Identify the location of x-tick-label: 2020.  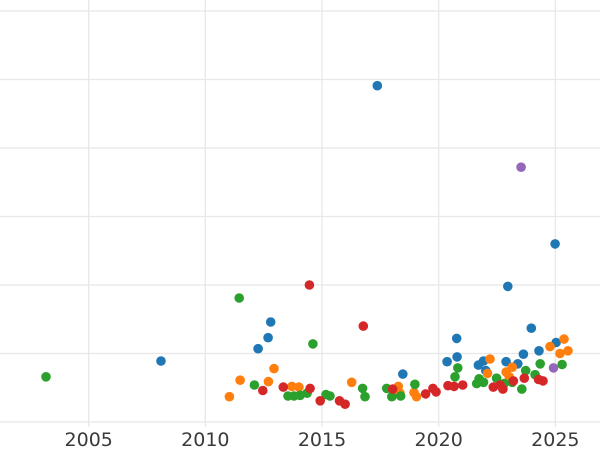
(439, 439).